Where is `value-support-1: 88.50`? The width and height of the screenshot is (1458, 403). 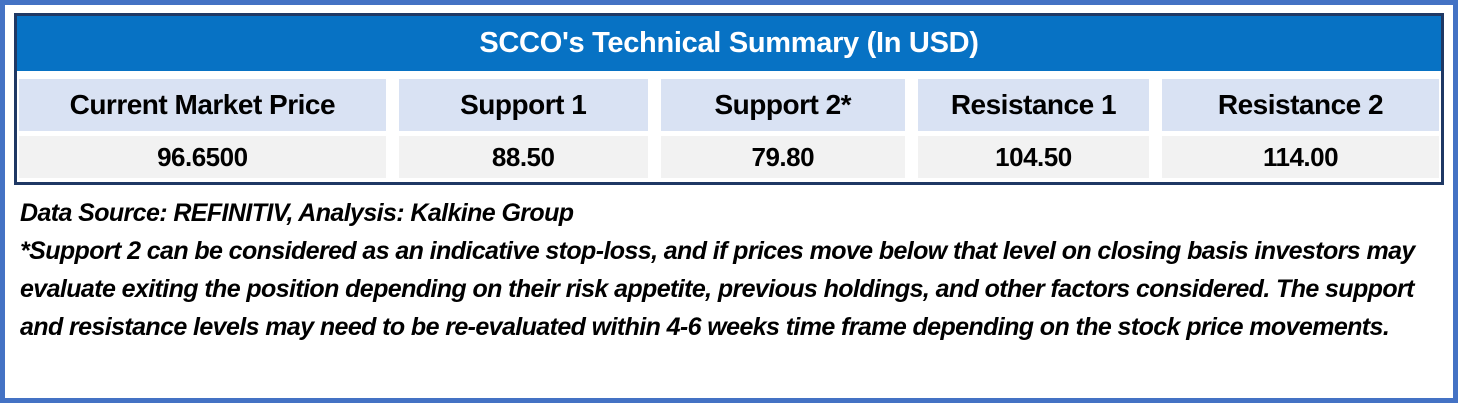
value-support-1: 88.50 is located at coordinates (523, 157).